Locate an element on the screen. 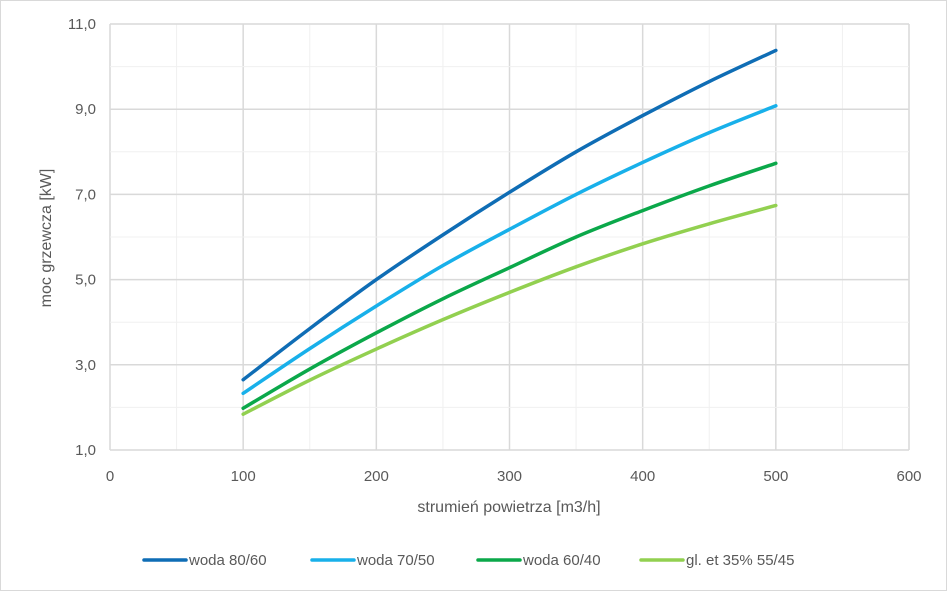 Image resolution: width=947 pixels, height=592 pixels. y-tick-label: 9,0 is located at coordinates (85, 109).